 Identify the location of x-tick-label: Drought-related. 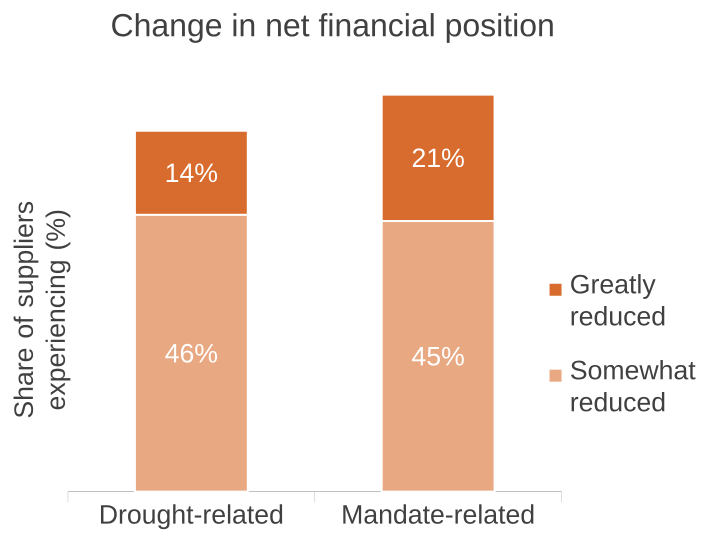
(191, 517).